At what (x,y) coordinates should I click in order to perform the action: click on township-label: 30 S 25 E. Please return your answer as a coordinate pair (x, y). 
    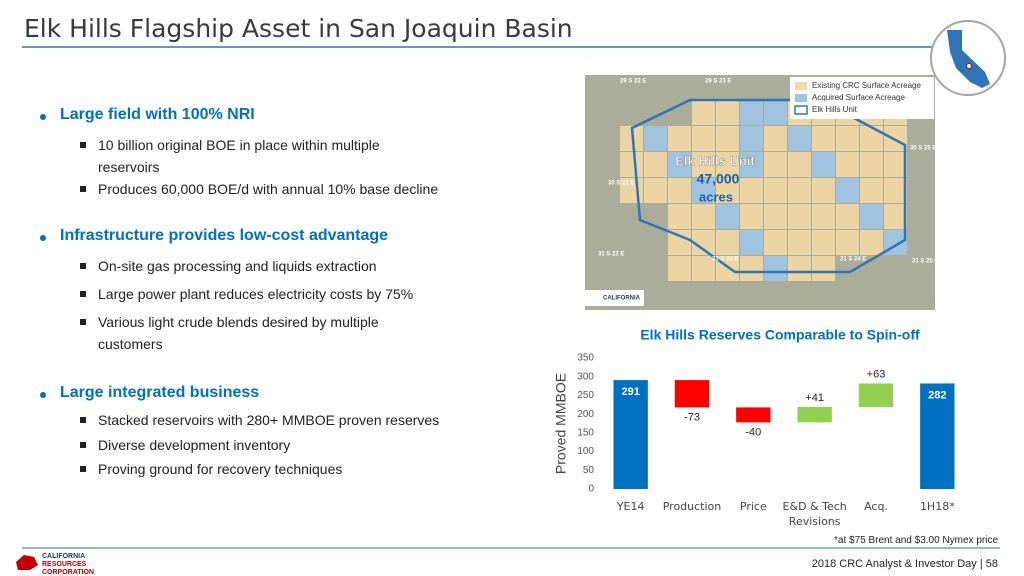
    Looking at the image, I should click on (923, 149).